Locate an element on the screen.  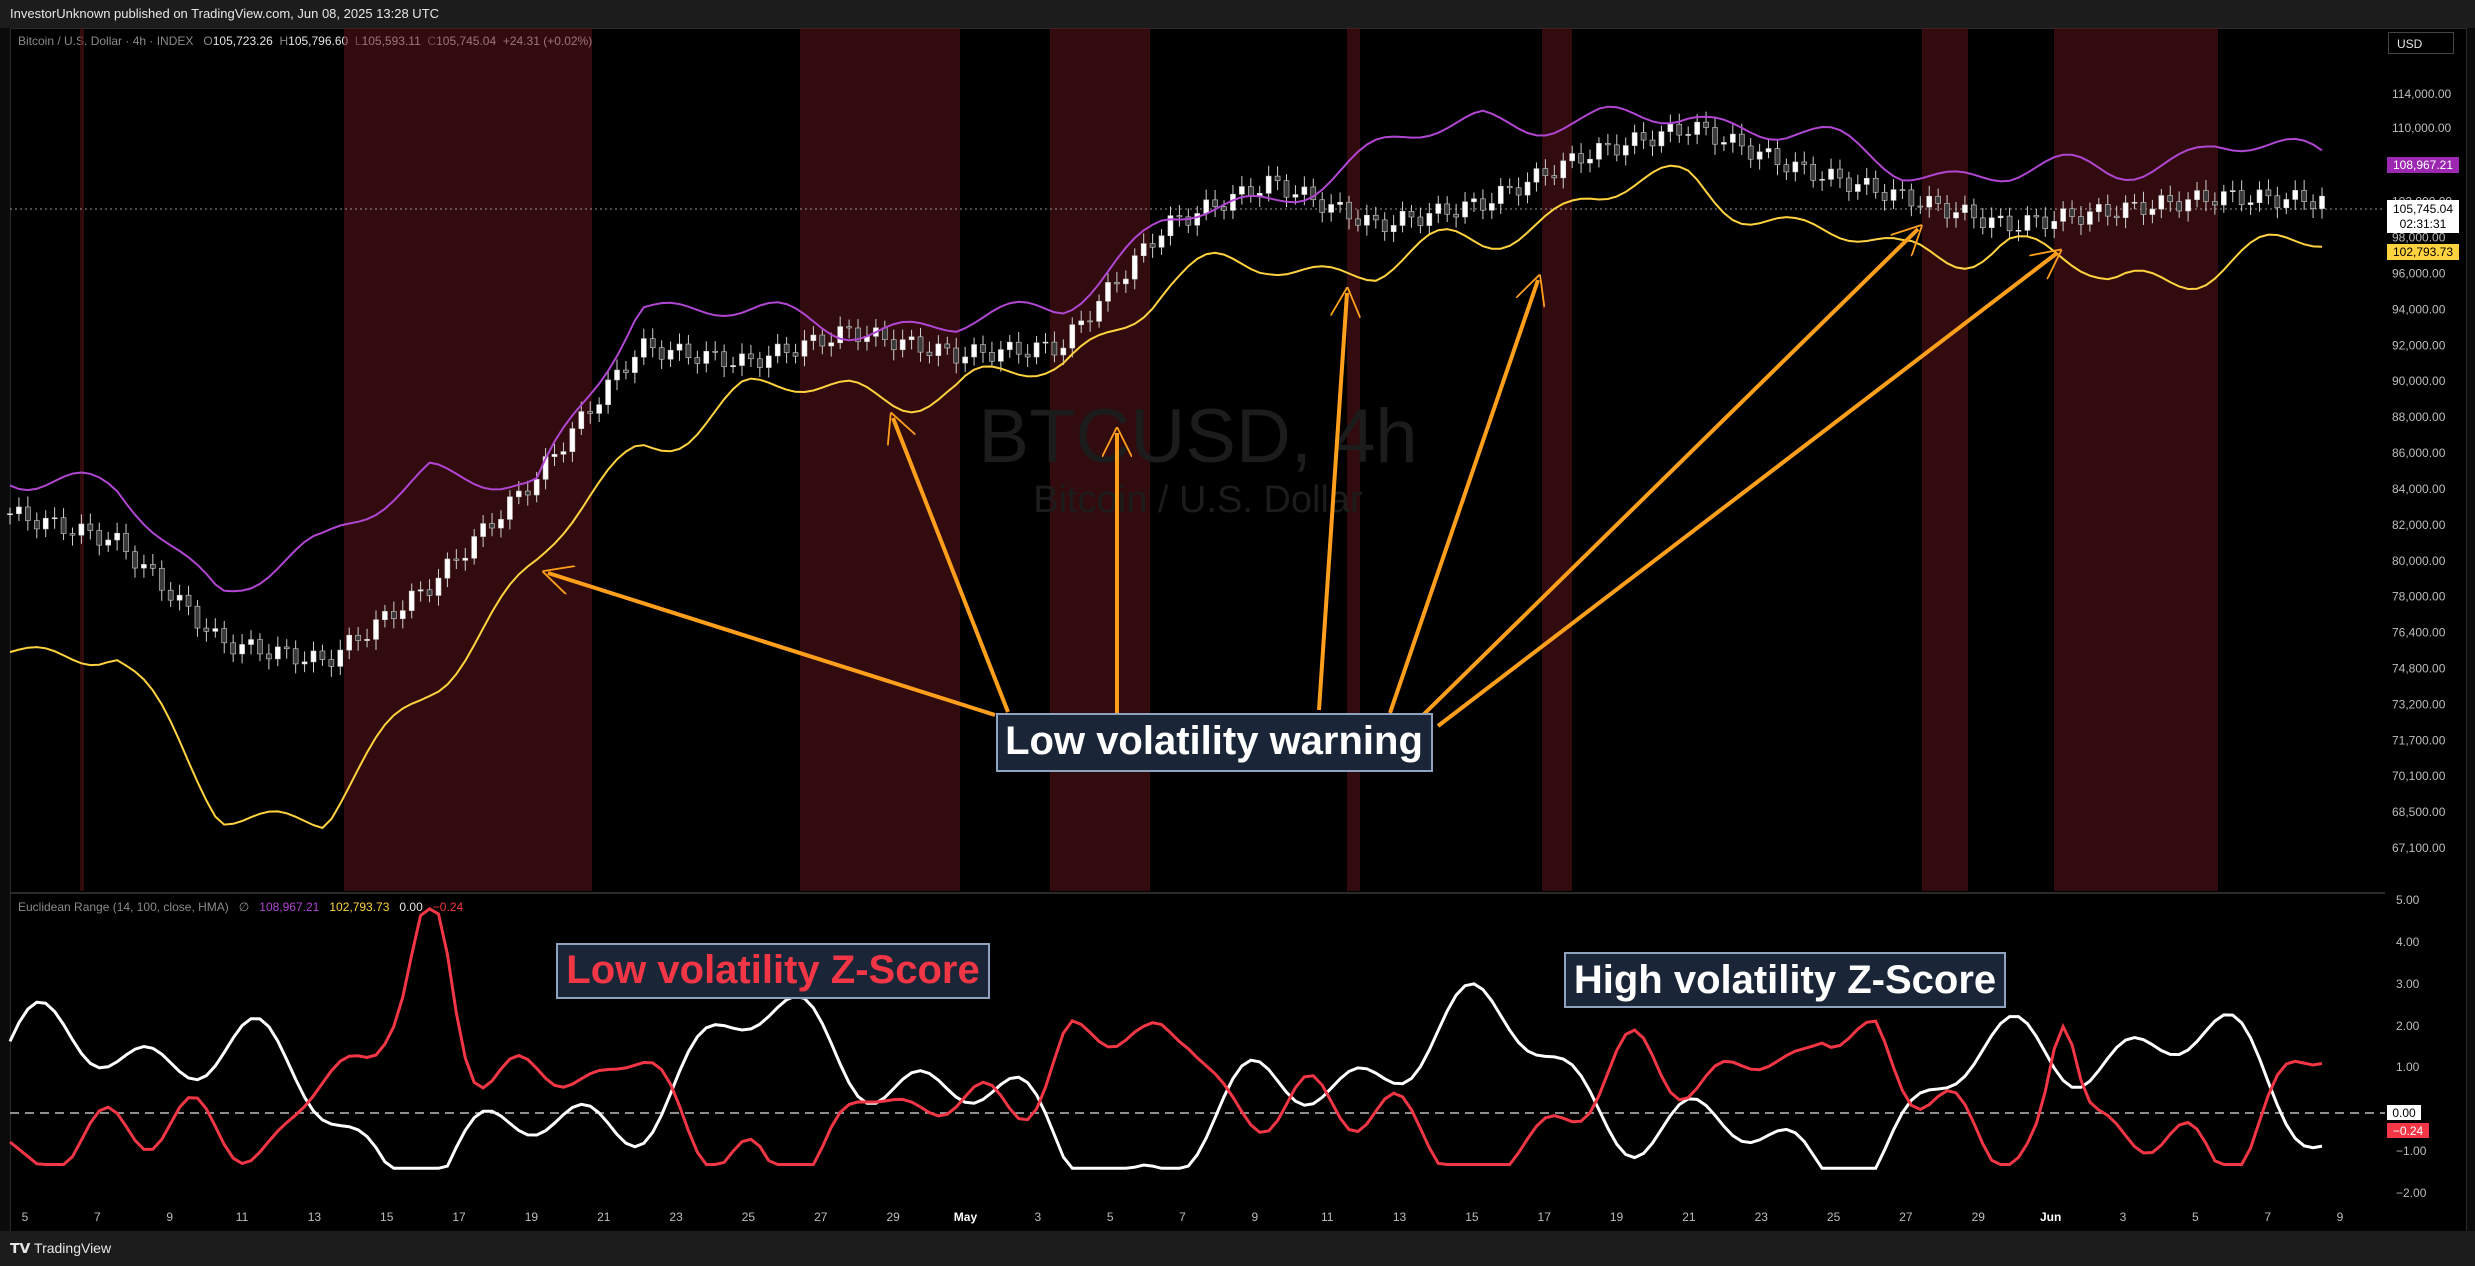
footer-brand: TradingView is located at coordinates (73, 1248).